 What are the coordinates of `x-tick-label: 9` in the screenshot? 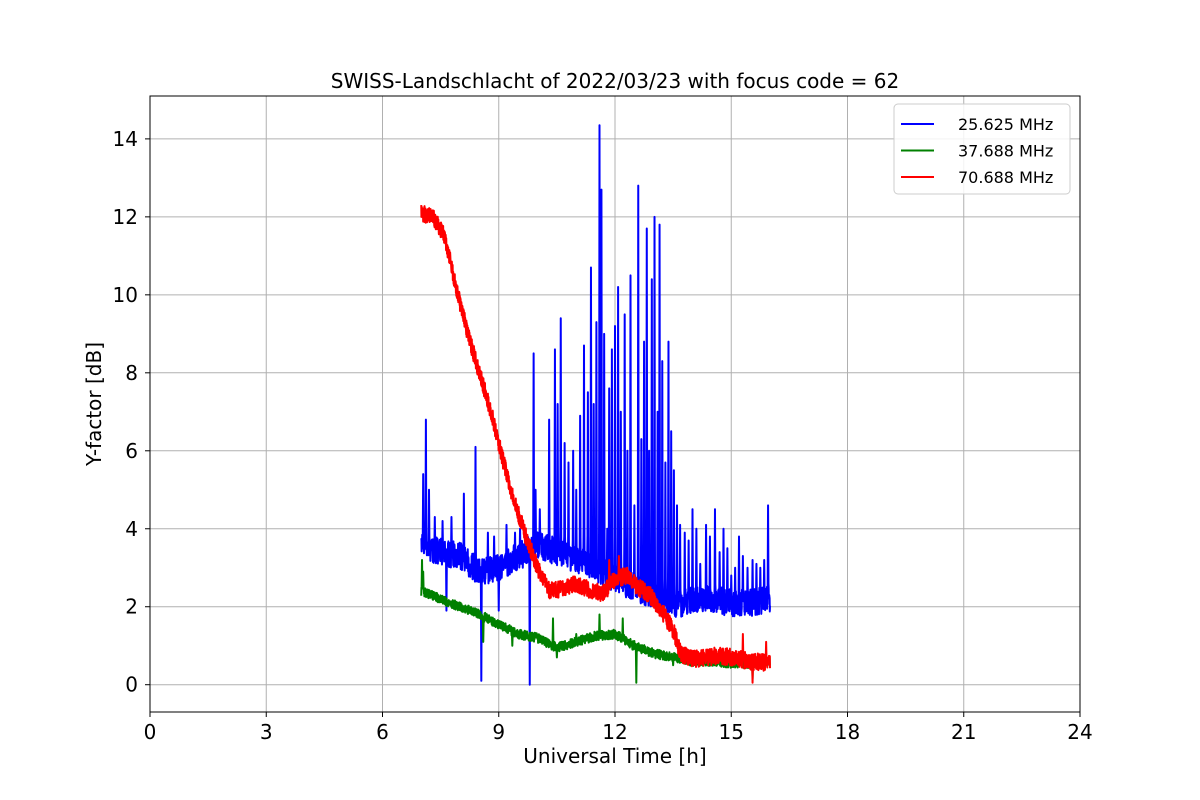 It's located at (498, 732).